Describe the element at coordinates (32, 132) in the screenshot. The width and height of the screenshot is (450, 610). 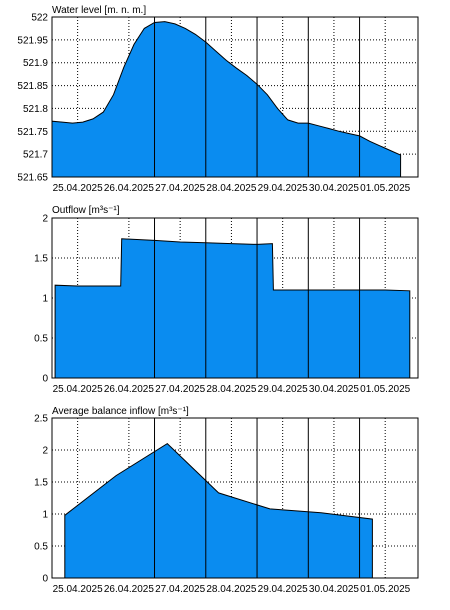
I see `y-tick-label: 521.75` at that location.